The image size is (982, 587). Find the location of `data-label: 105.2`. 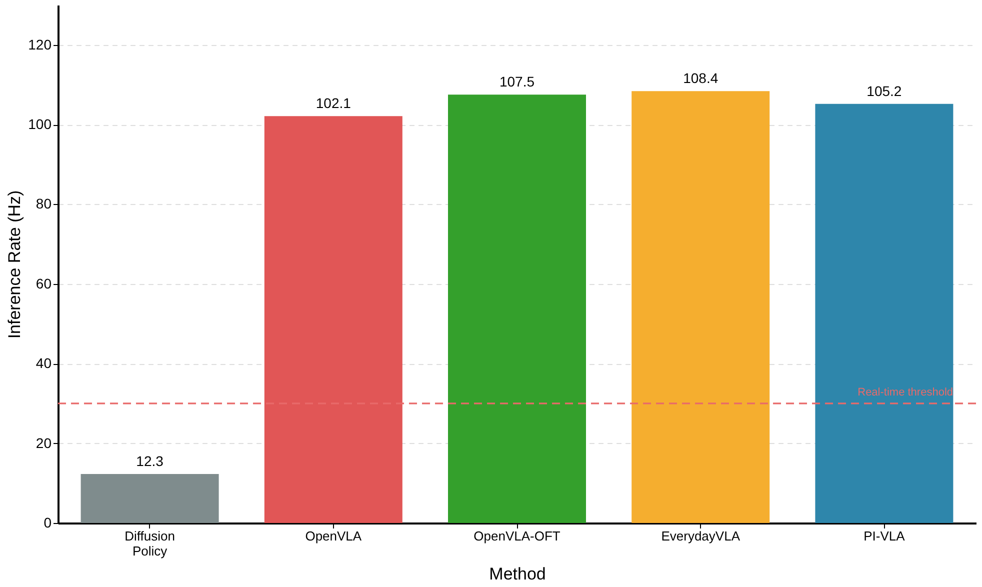

data-label: 105.2 is located at coordinates (884, 90).